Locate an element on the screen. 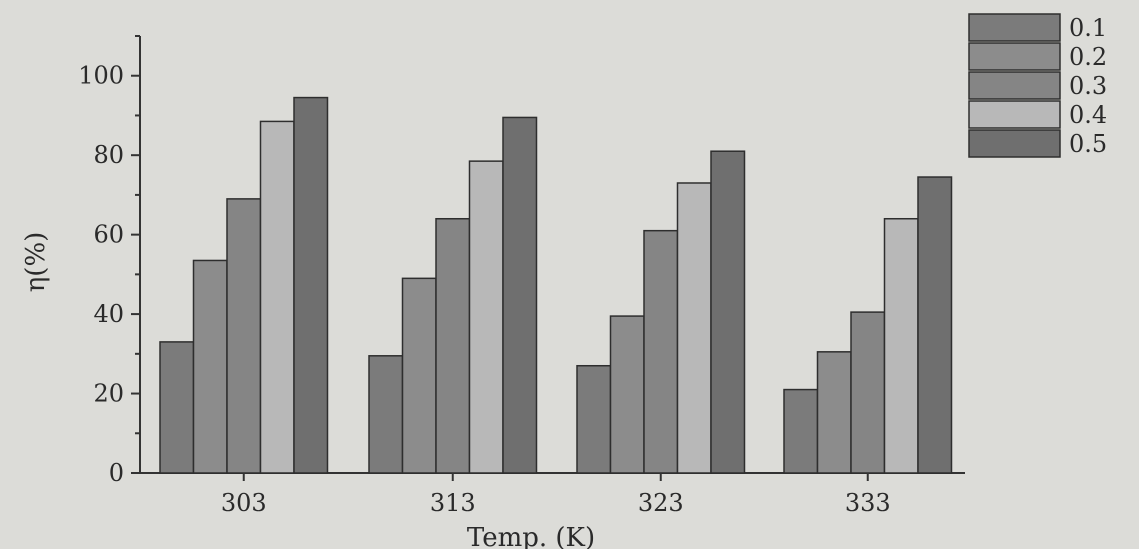 Image resolution: width=1139 pixels, height=549 pixels. bar-313-0.5 is located at coordinates (520, 295).